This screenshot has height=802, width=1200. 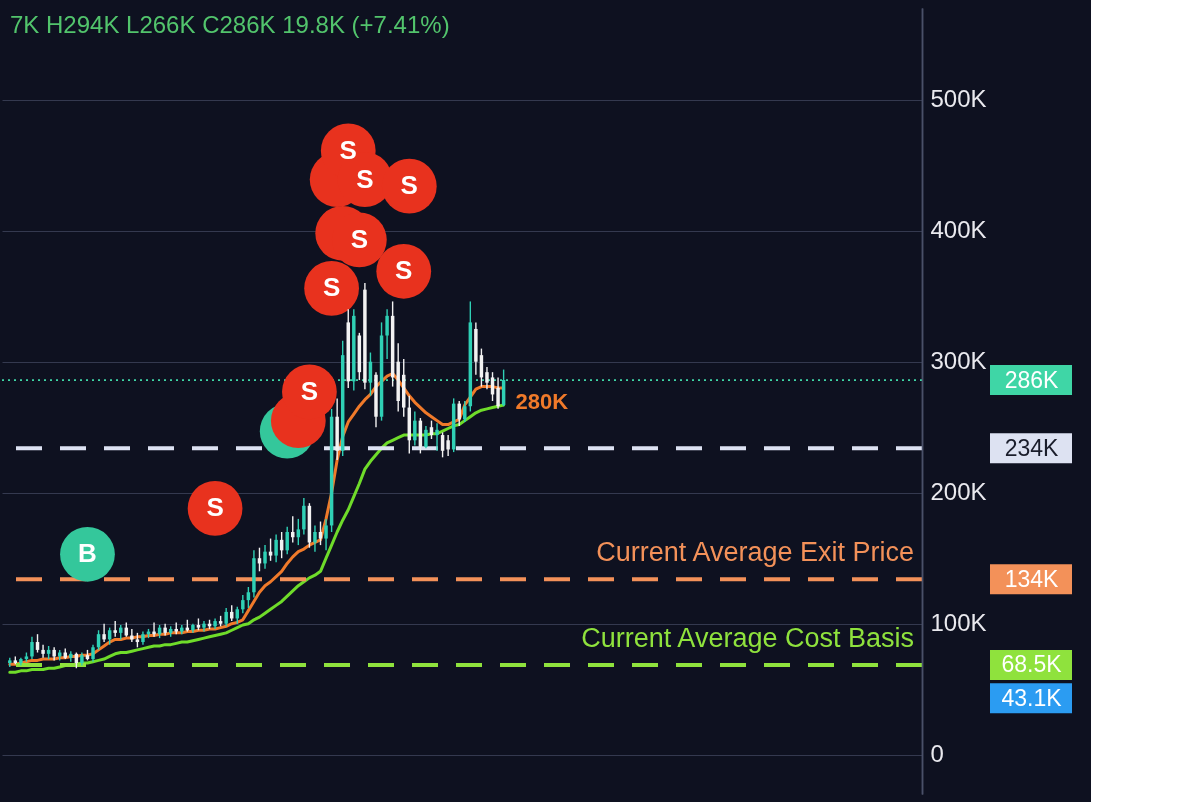 I want to click on annotation: 7K H294K L266K C286K 19.8K (+7.41%), so click(x=230, y=24).